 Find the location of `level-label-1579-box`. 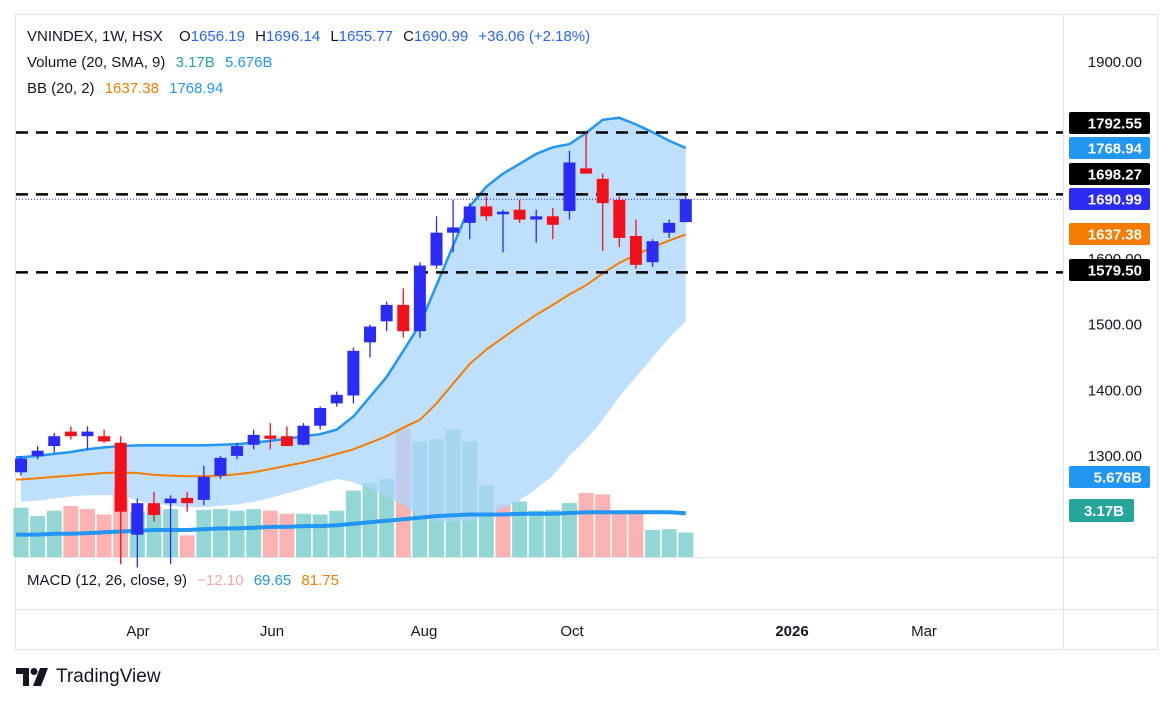

level-label-1579-box is located at coordinates (1109, 270).